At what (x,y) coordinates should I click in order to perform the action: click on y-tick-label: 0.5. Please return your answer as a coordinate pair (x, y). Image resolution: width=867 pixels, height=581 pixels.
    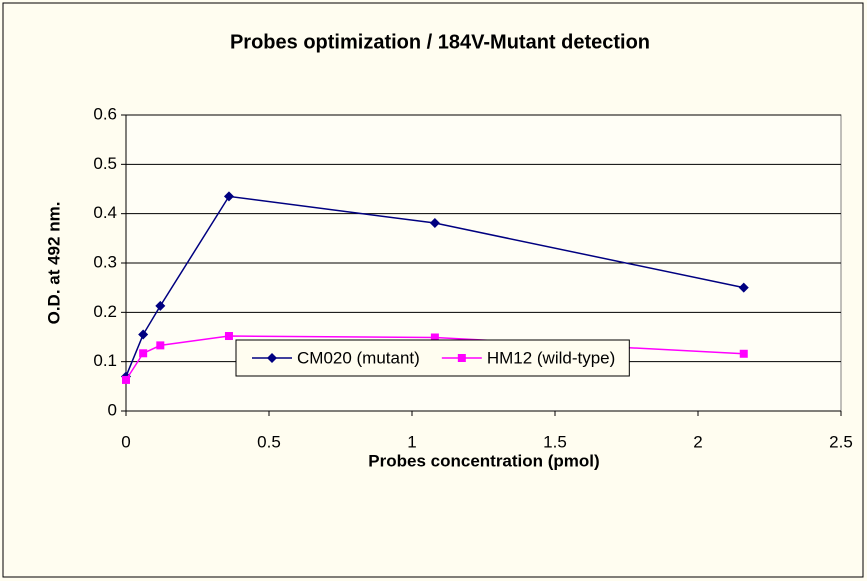
    Looking at the image, I should click on (105, 163).